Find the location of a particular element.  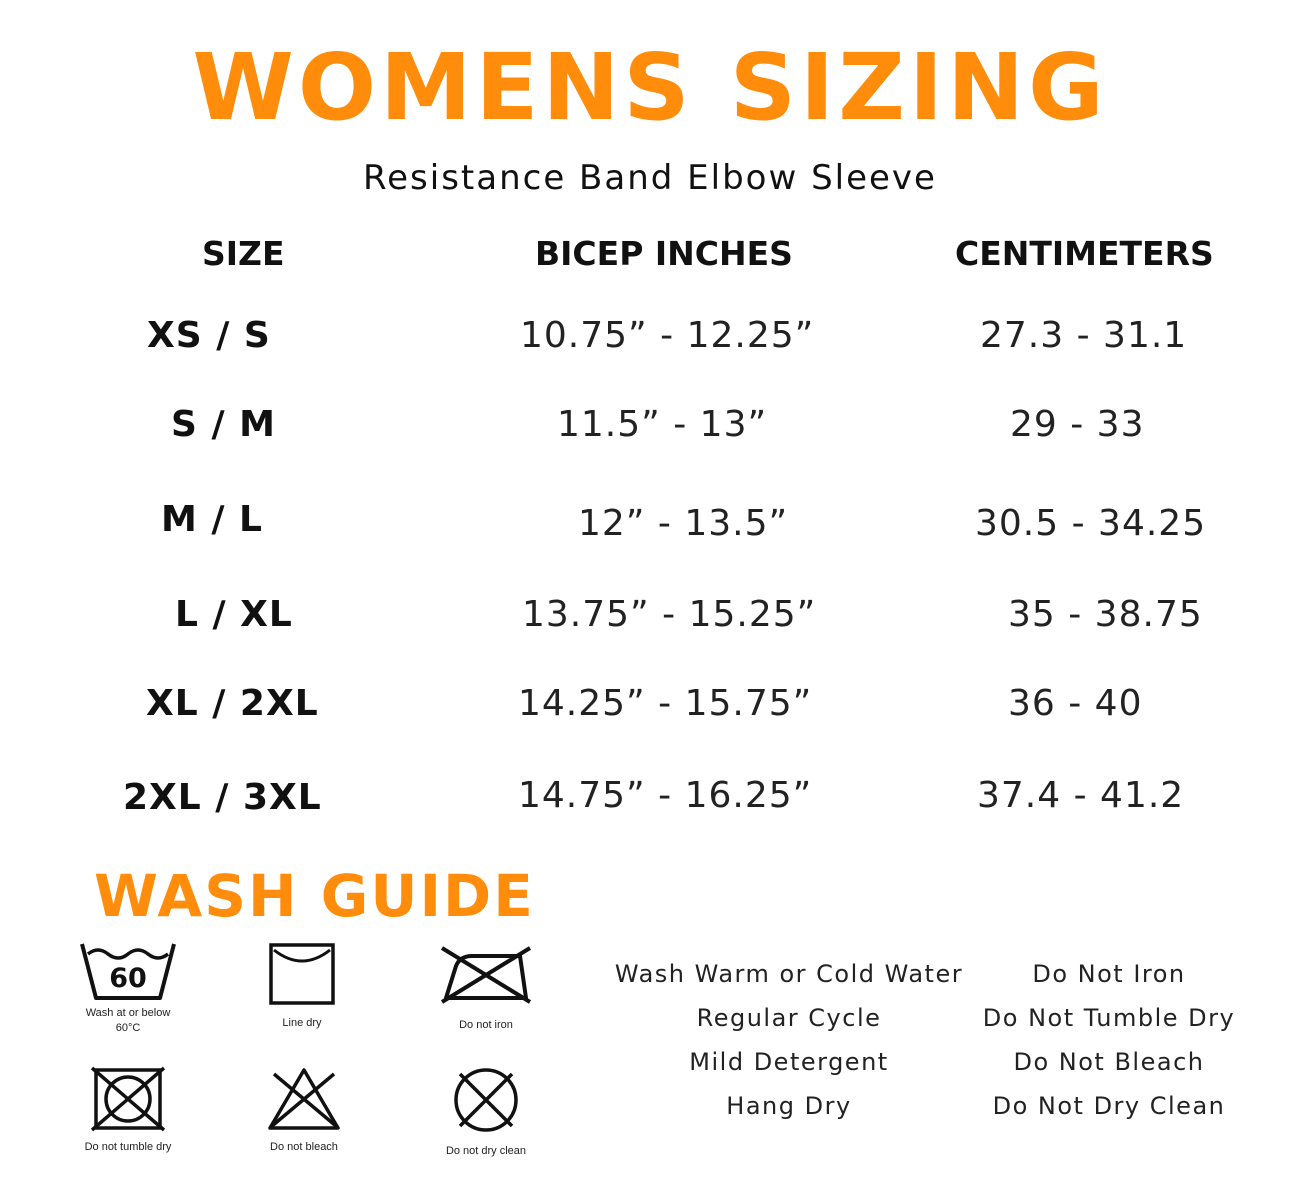

symbol-caption: Do not bleach is located at coordinates (304, 1147).